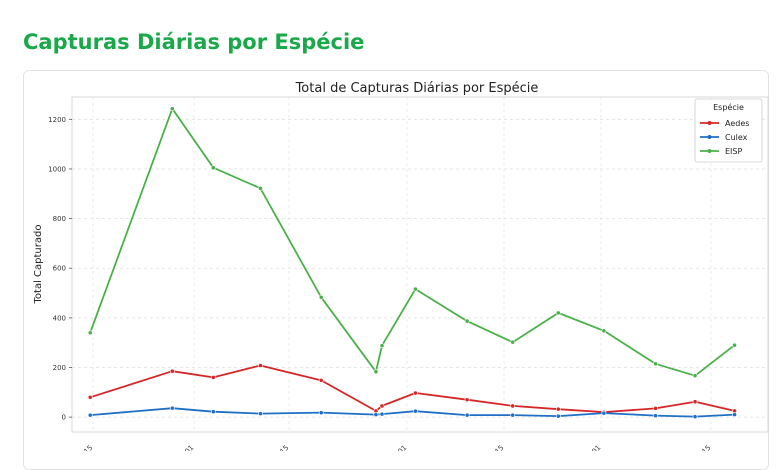 The width and height of the screenshot is (780, 470). What do you see at coordinates (728, 130) in the screenshot?
I see `legend-box` at bounding box center [728, 130].